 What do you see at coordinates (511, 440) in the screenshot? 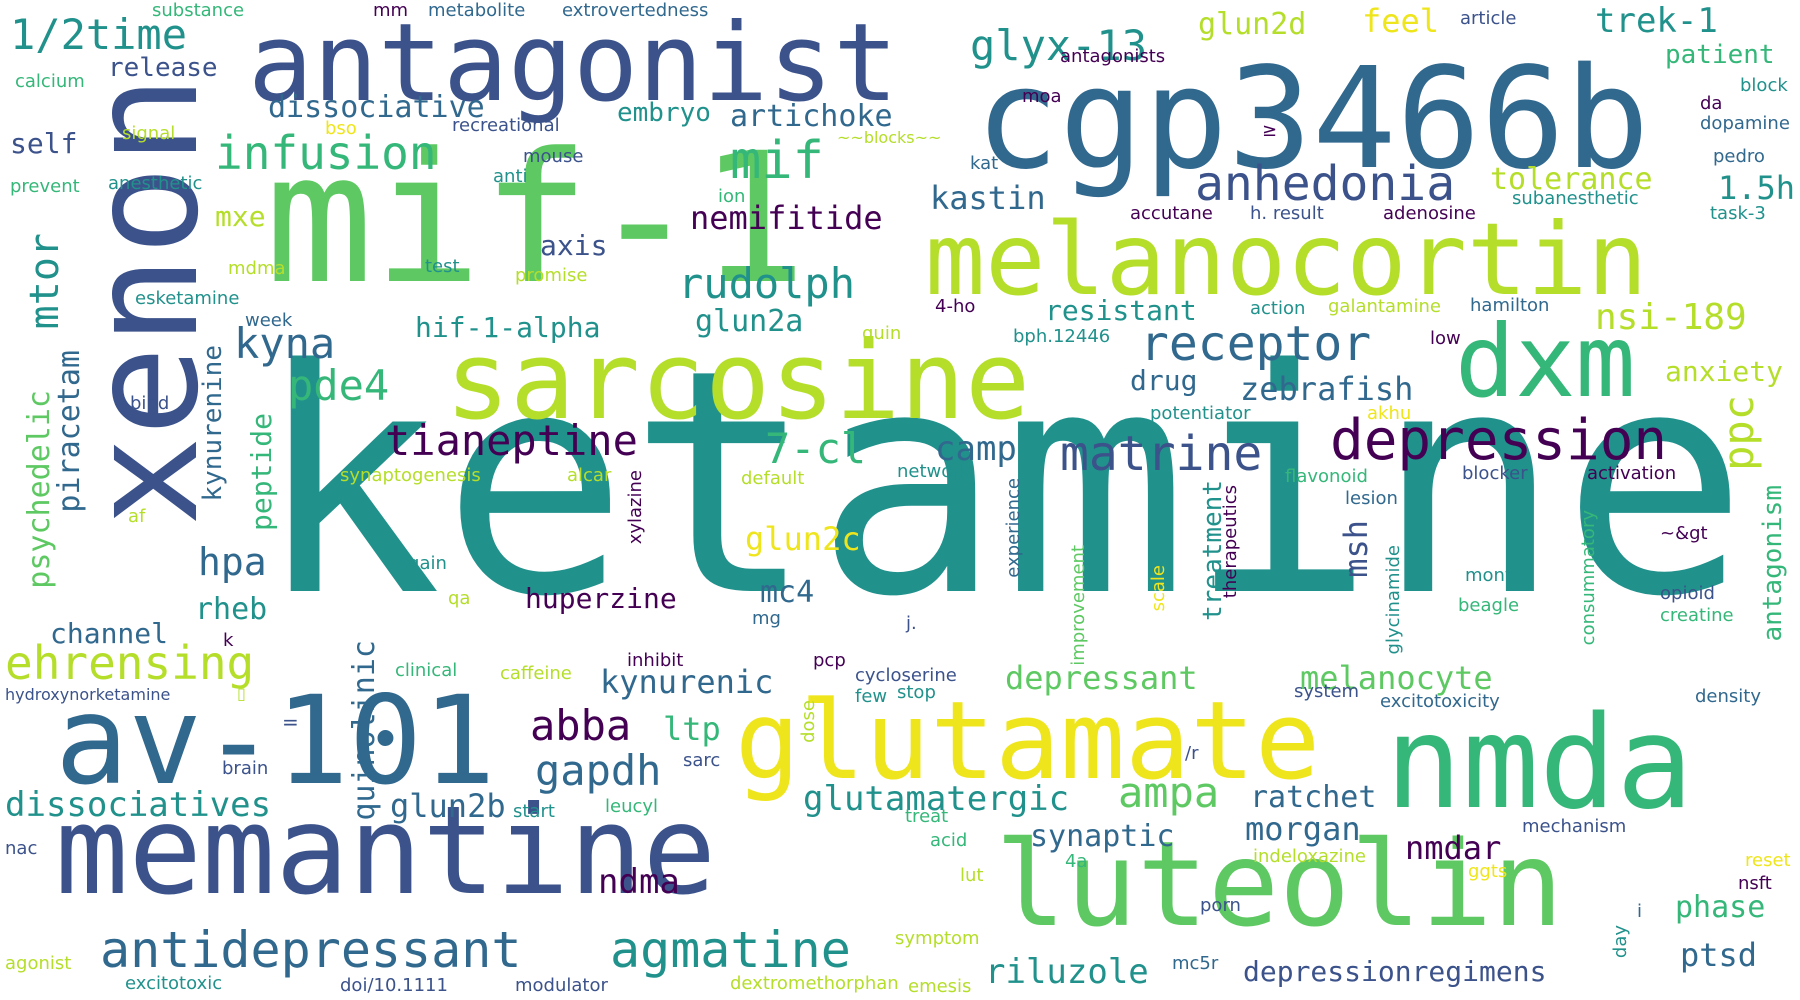
I see `word-tianeptine: tianeptine` at bounding box center [511, 440].